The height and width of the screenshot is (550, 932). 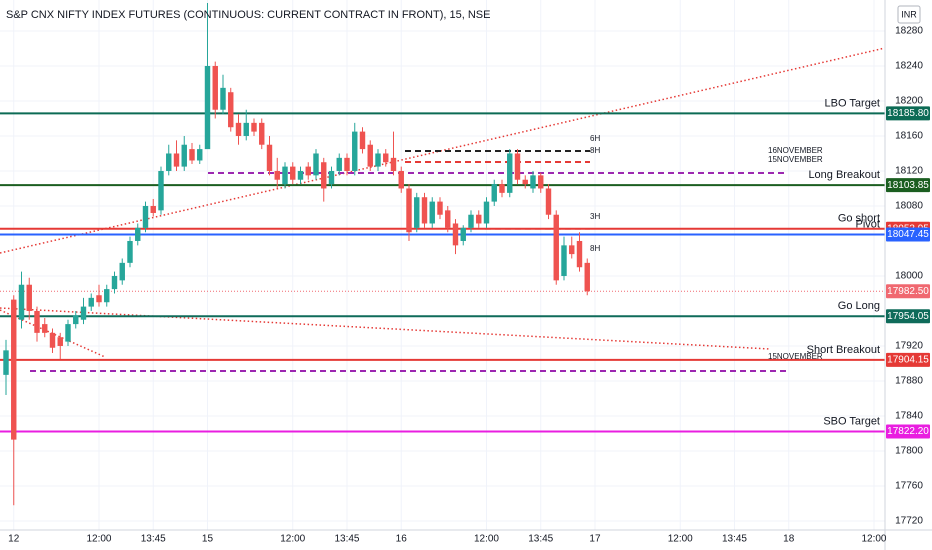 I want to click on currency: INR, so click(x=909, y=14).